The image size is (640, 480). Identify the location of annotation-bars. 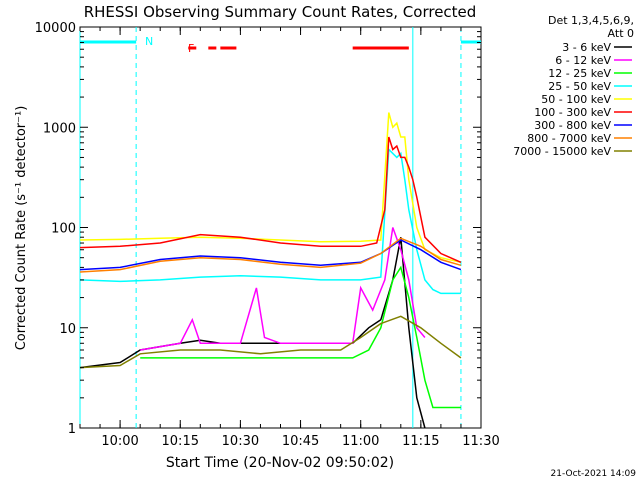
(280, 45).